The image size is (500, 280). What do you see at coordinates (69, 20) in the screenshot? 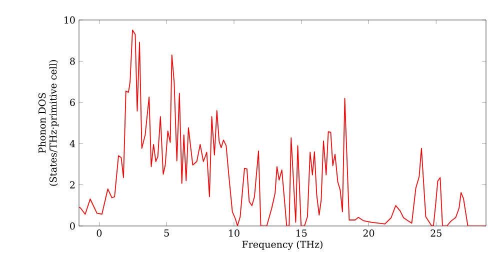
I see `y-tick-label: 10` at bounding box center [69, 20].